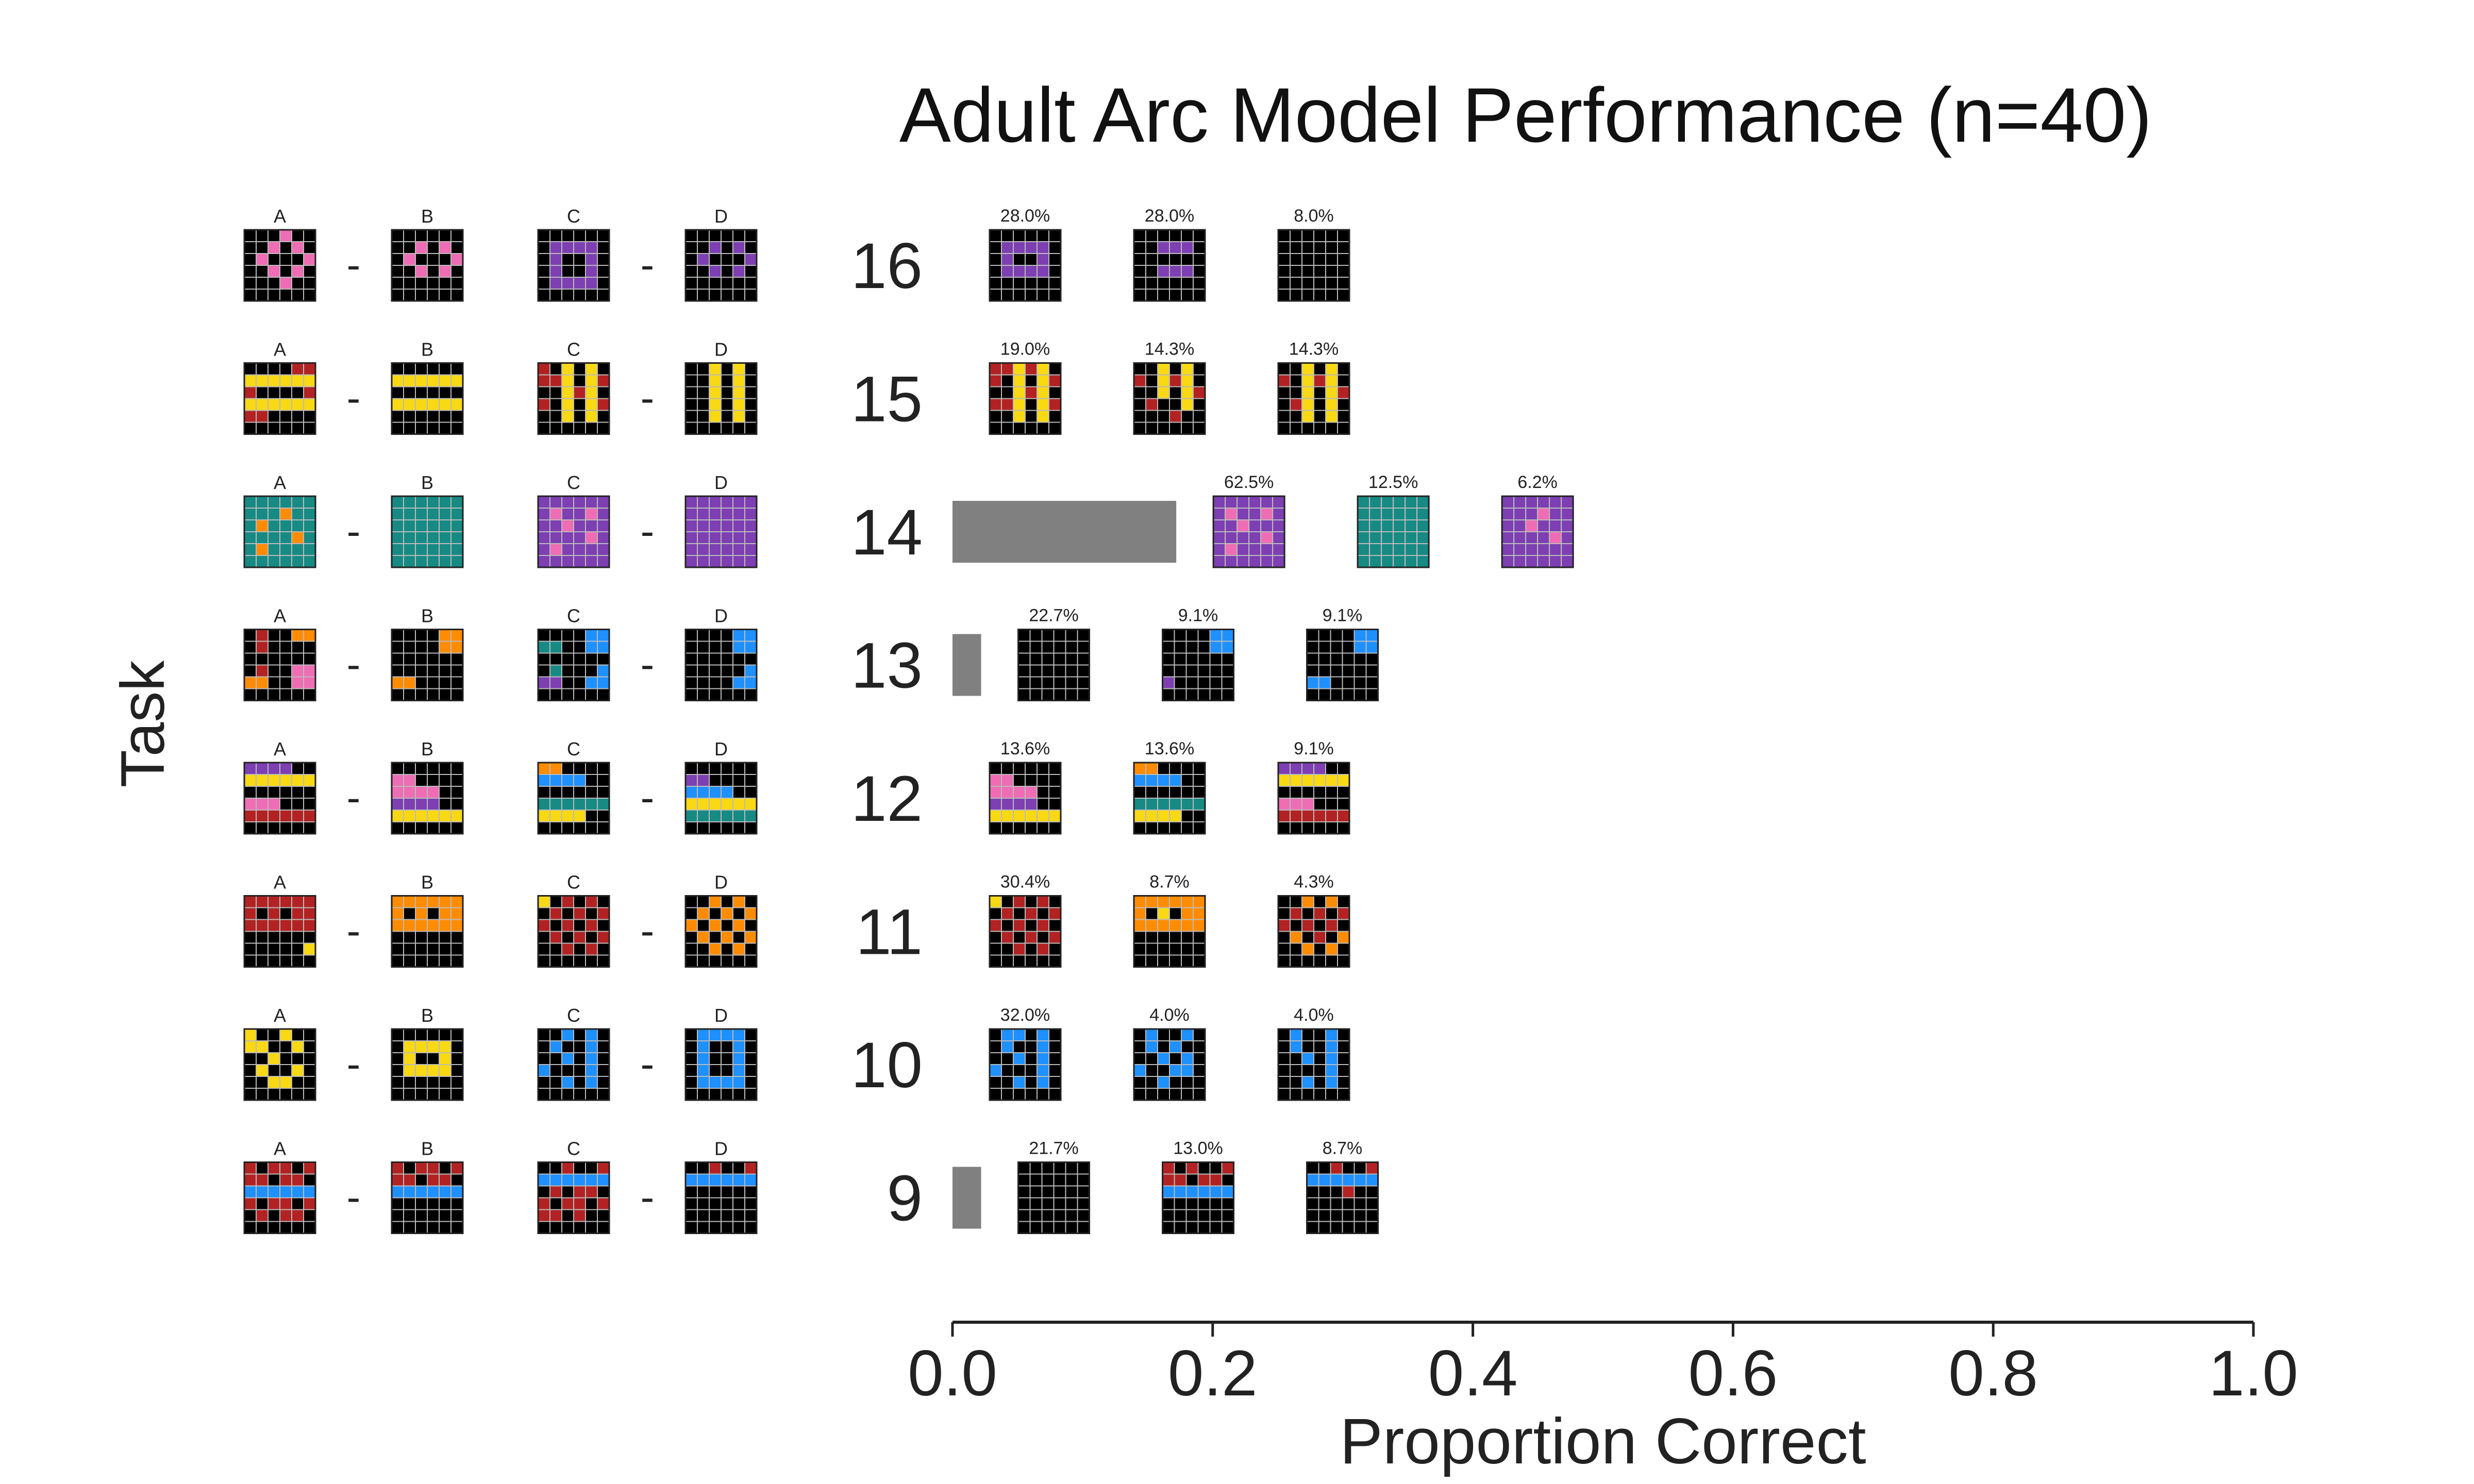  I want to click on model-answer-grid, so click(1025, 398).